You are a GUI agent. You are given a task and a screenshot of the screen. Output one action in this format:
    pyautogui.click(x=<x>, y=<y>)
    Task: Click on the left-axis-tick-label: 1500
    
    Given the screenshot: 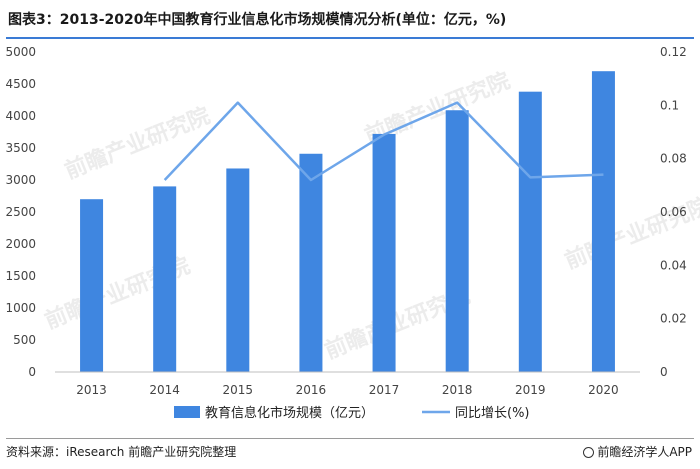 What is the action you would take?
    pyautogui.click(x=20, y=276)
    